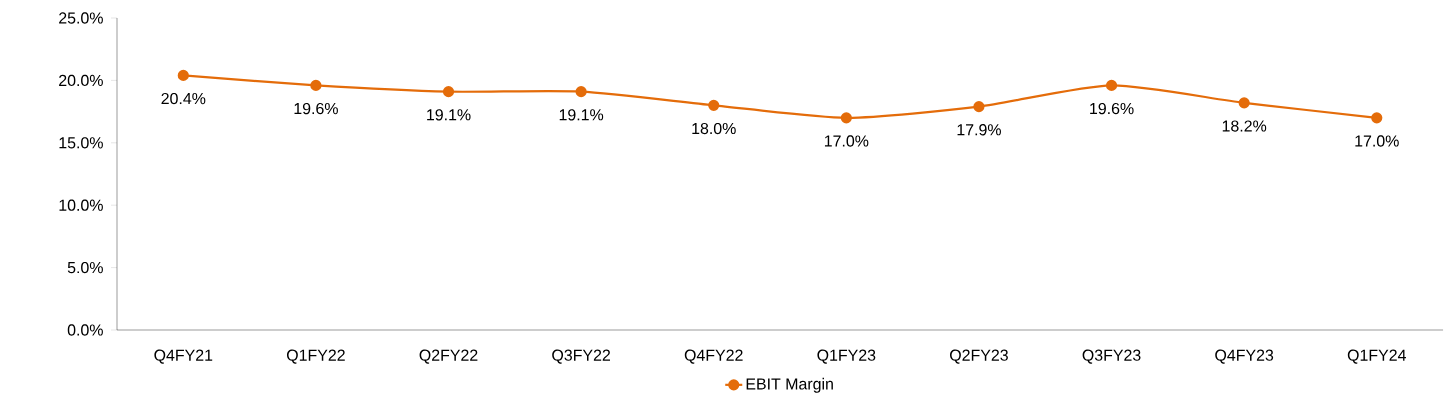  I want to click on x-tick-label: Q2FY23, so click(979, 356).